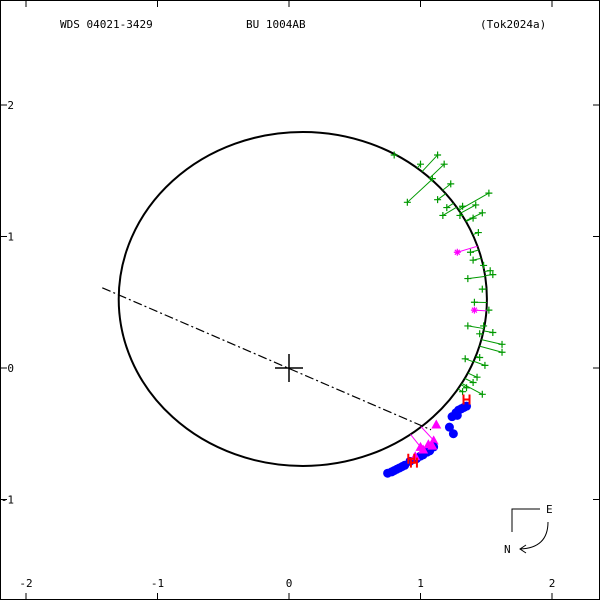  Describe the element at coordinates (534, 535) in the screenshot. I see `compass-rotation-arrow` at that location.